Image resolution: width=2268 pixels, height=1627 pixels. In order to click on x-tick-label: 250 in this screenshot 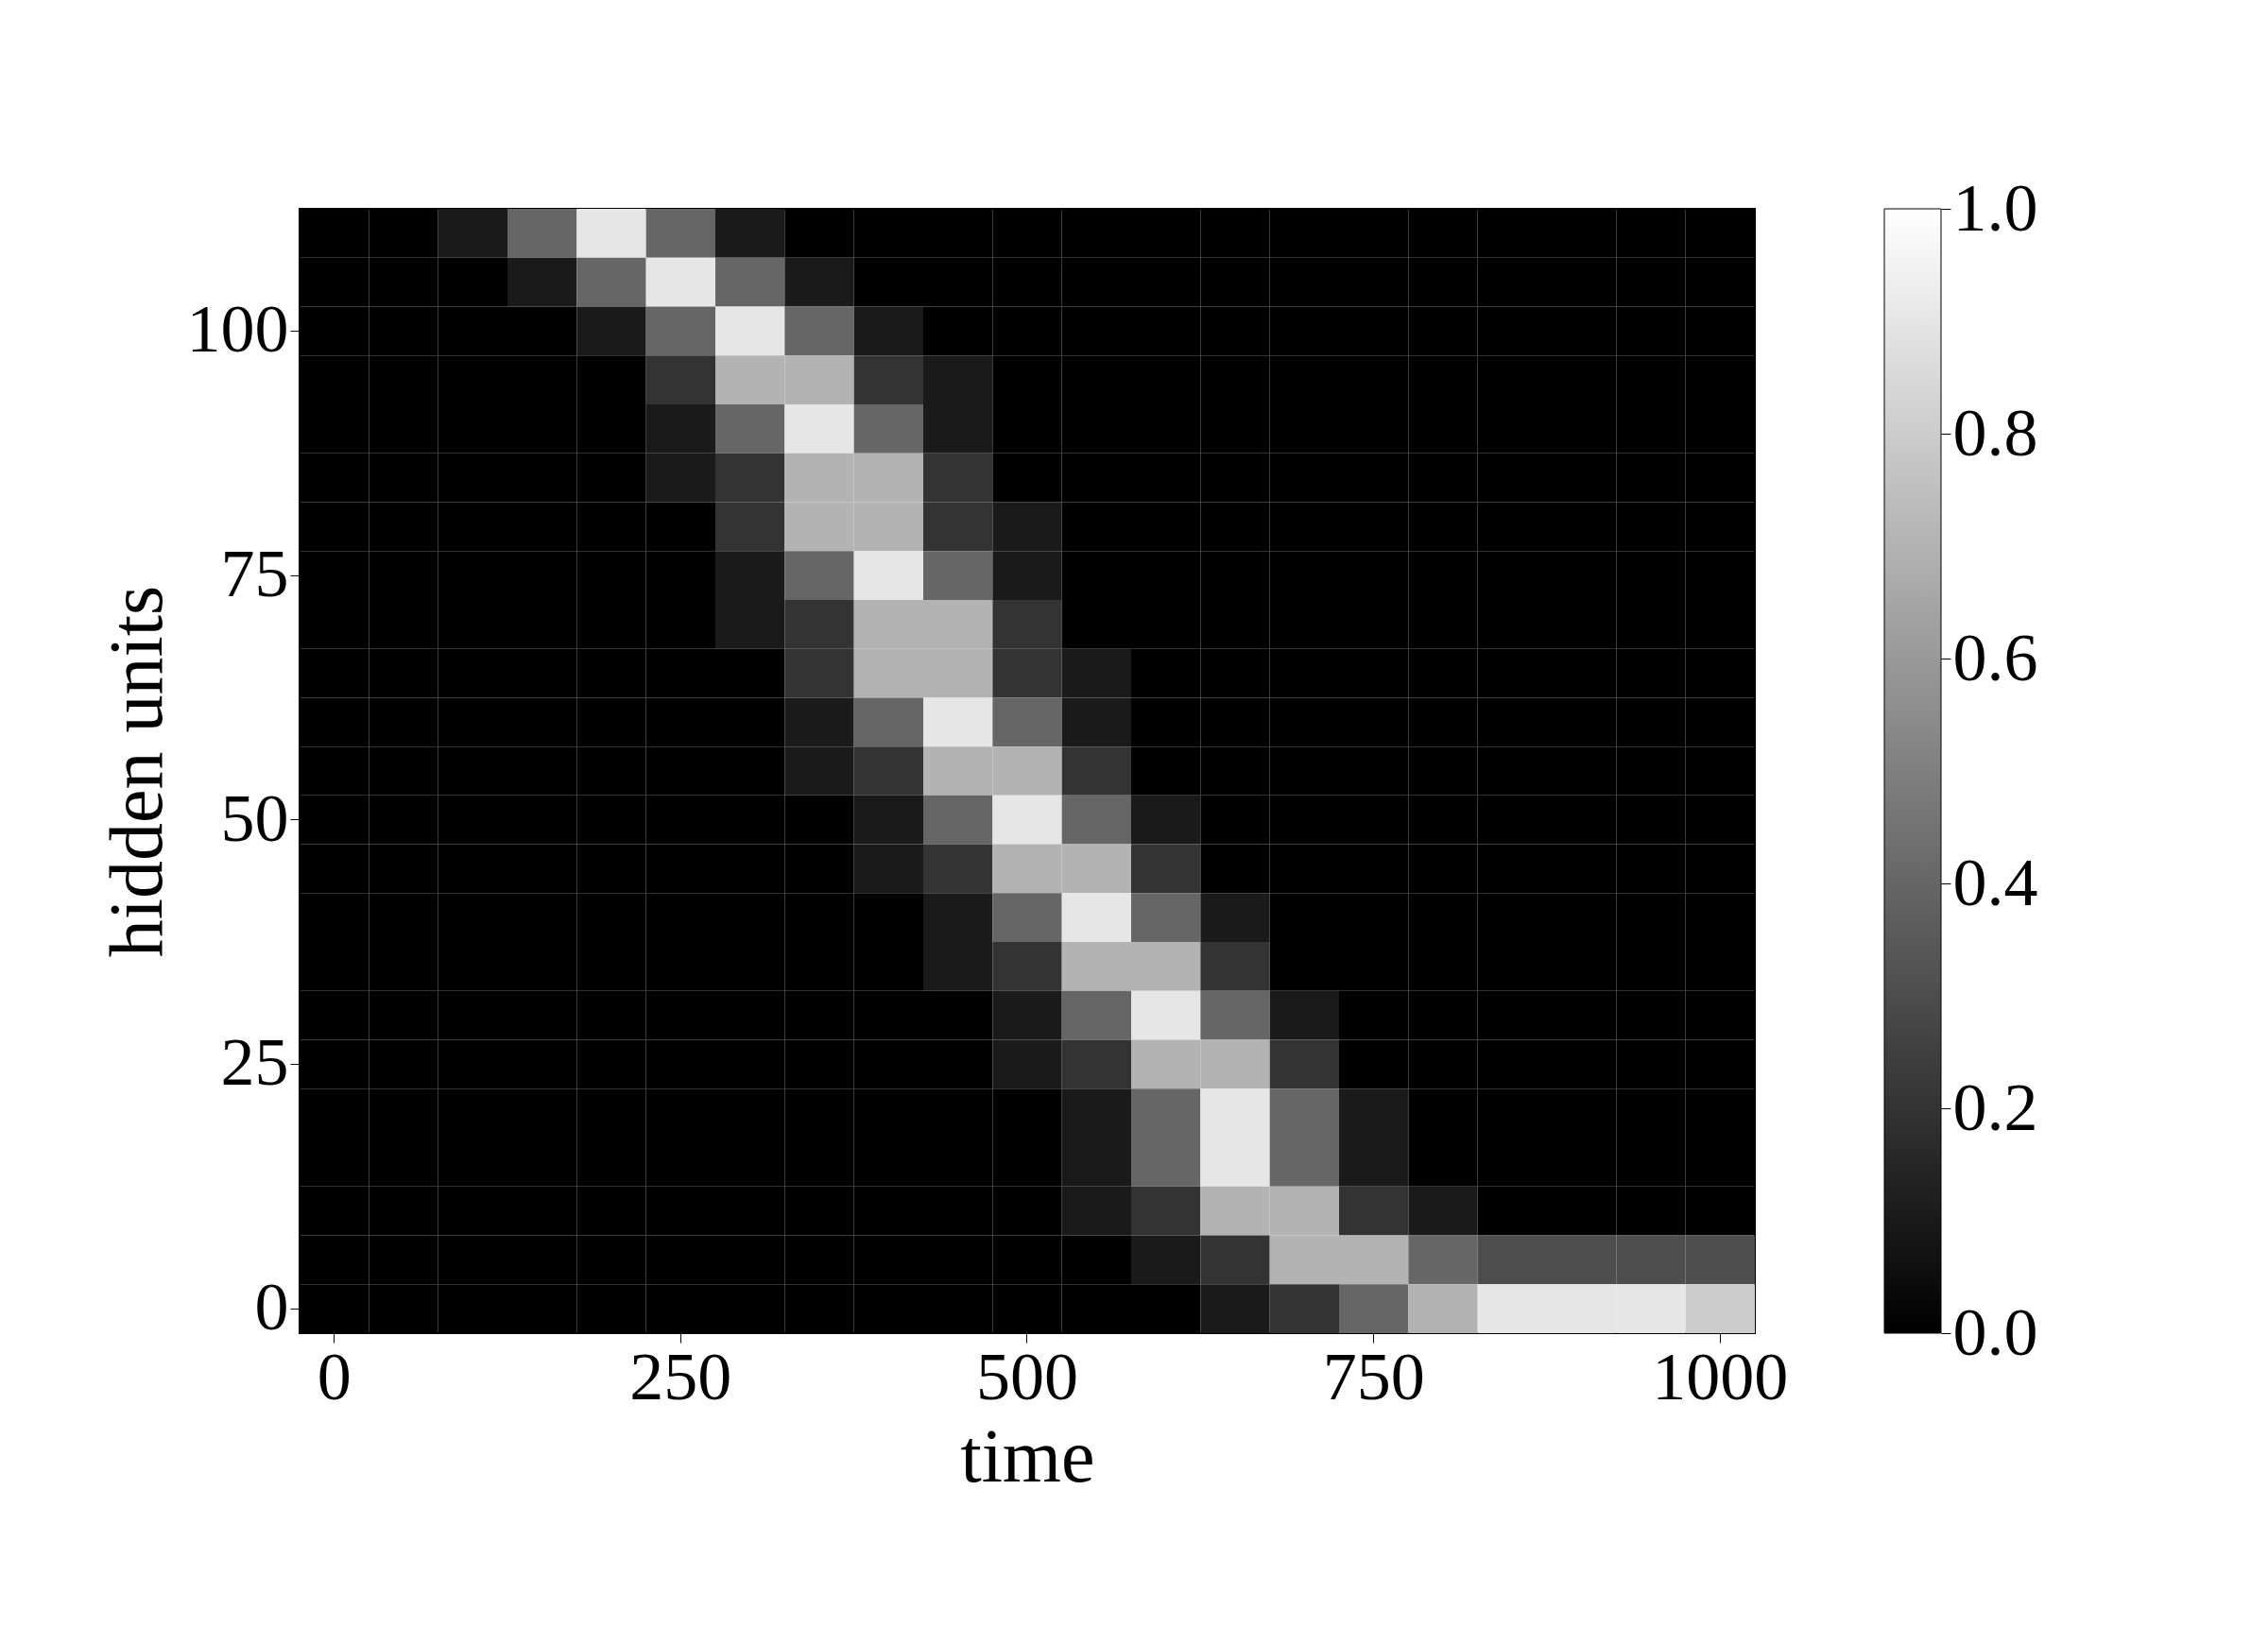, I will do `click(680, 1376)`.